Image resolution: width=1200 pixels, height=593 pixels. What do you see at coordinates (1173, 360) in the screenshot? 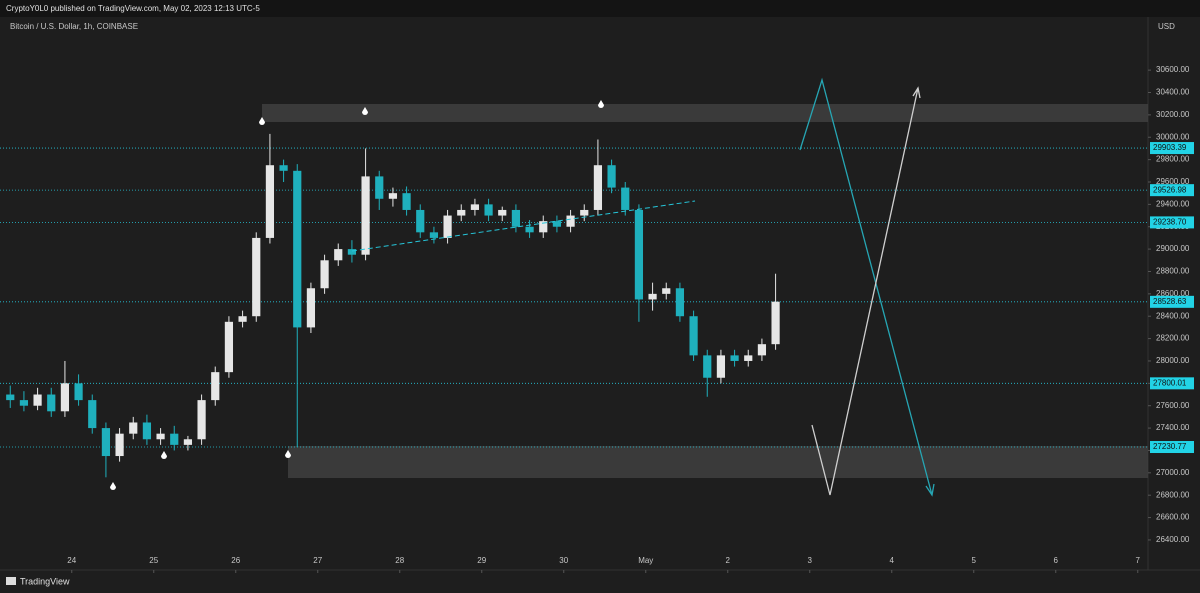
I see `y-tick-label: 28000.00` at bounding box center [1173, 360].